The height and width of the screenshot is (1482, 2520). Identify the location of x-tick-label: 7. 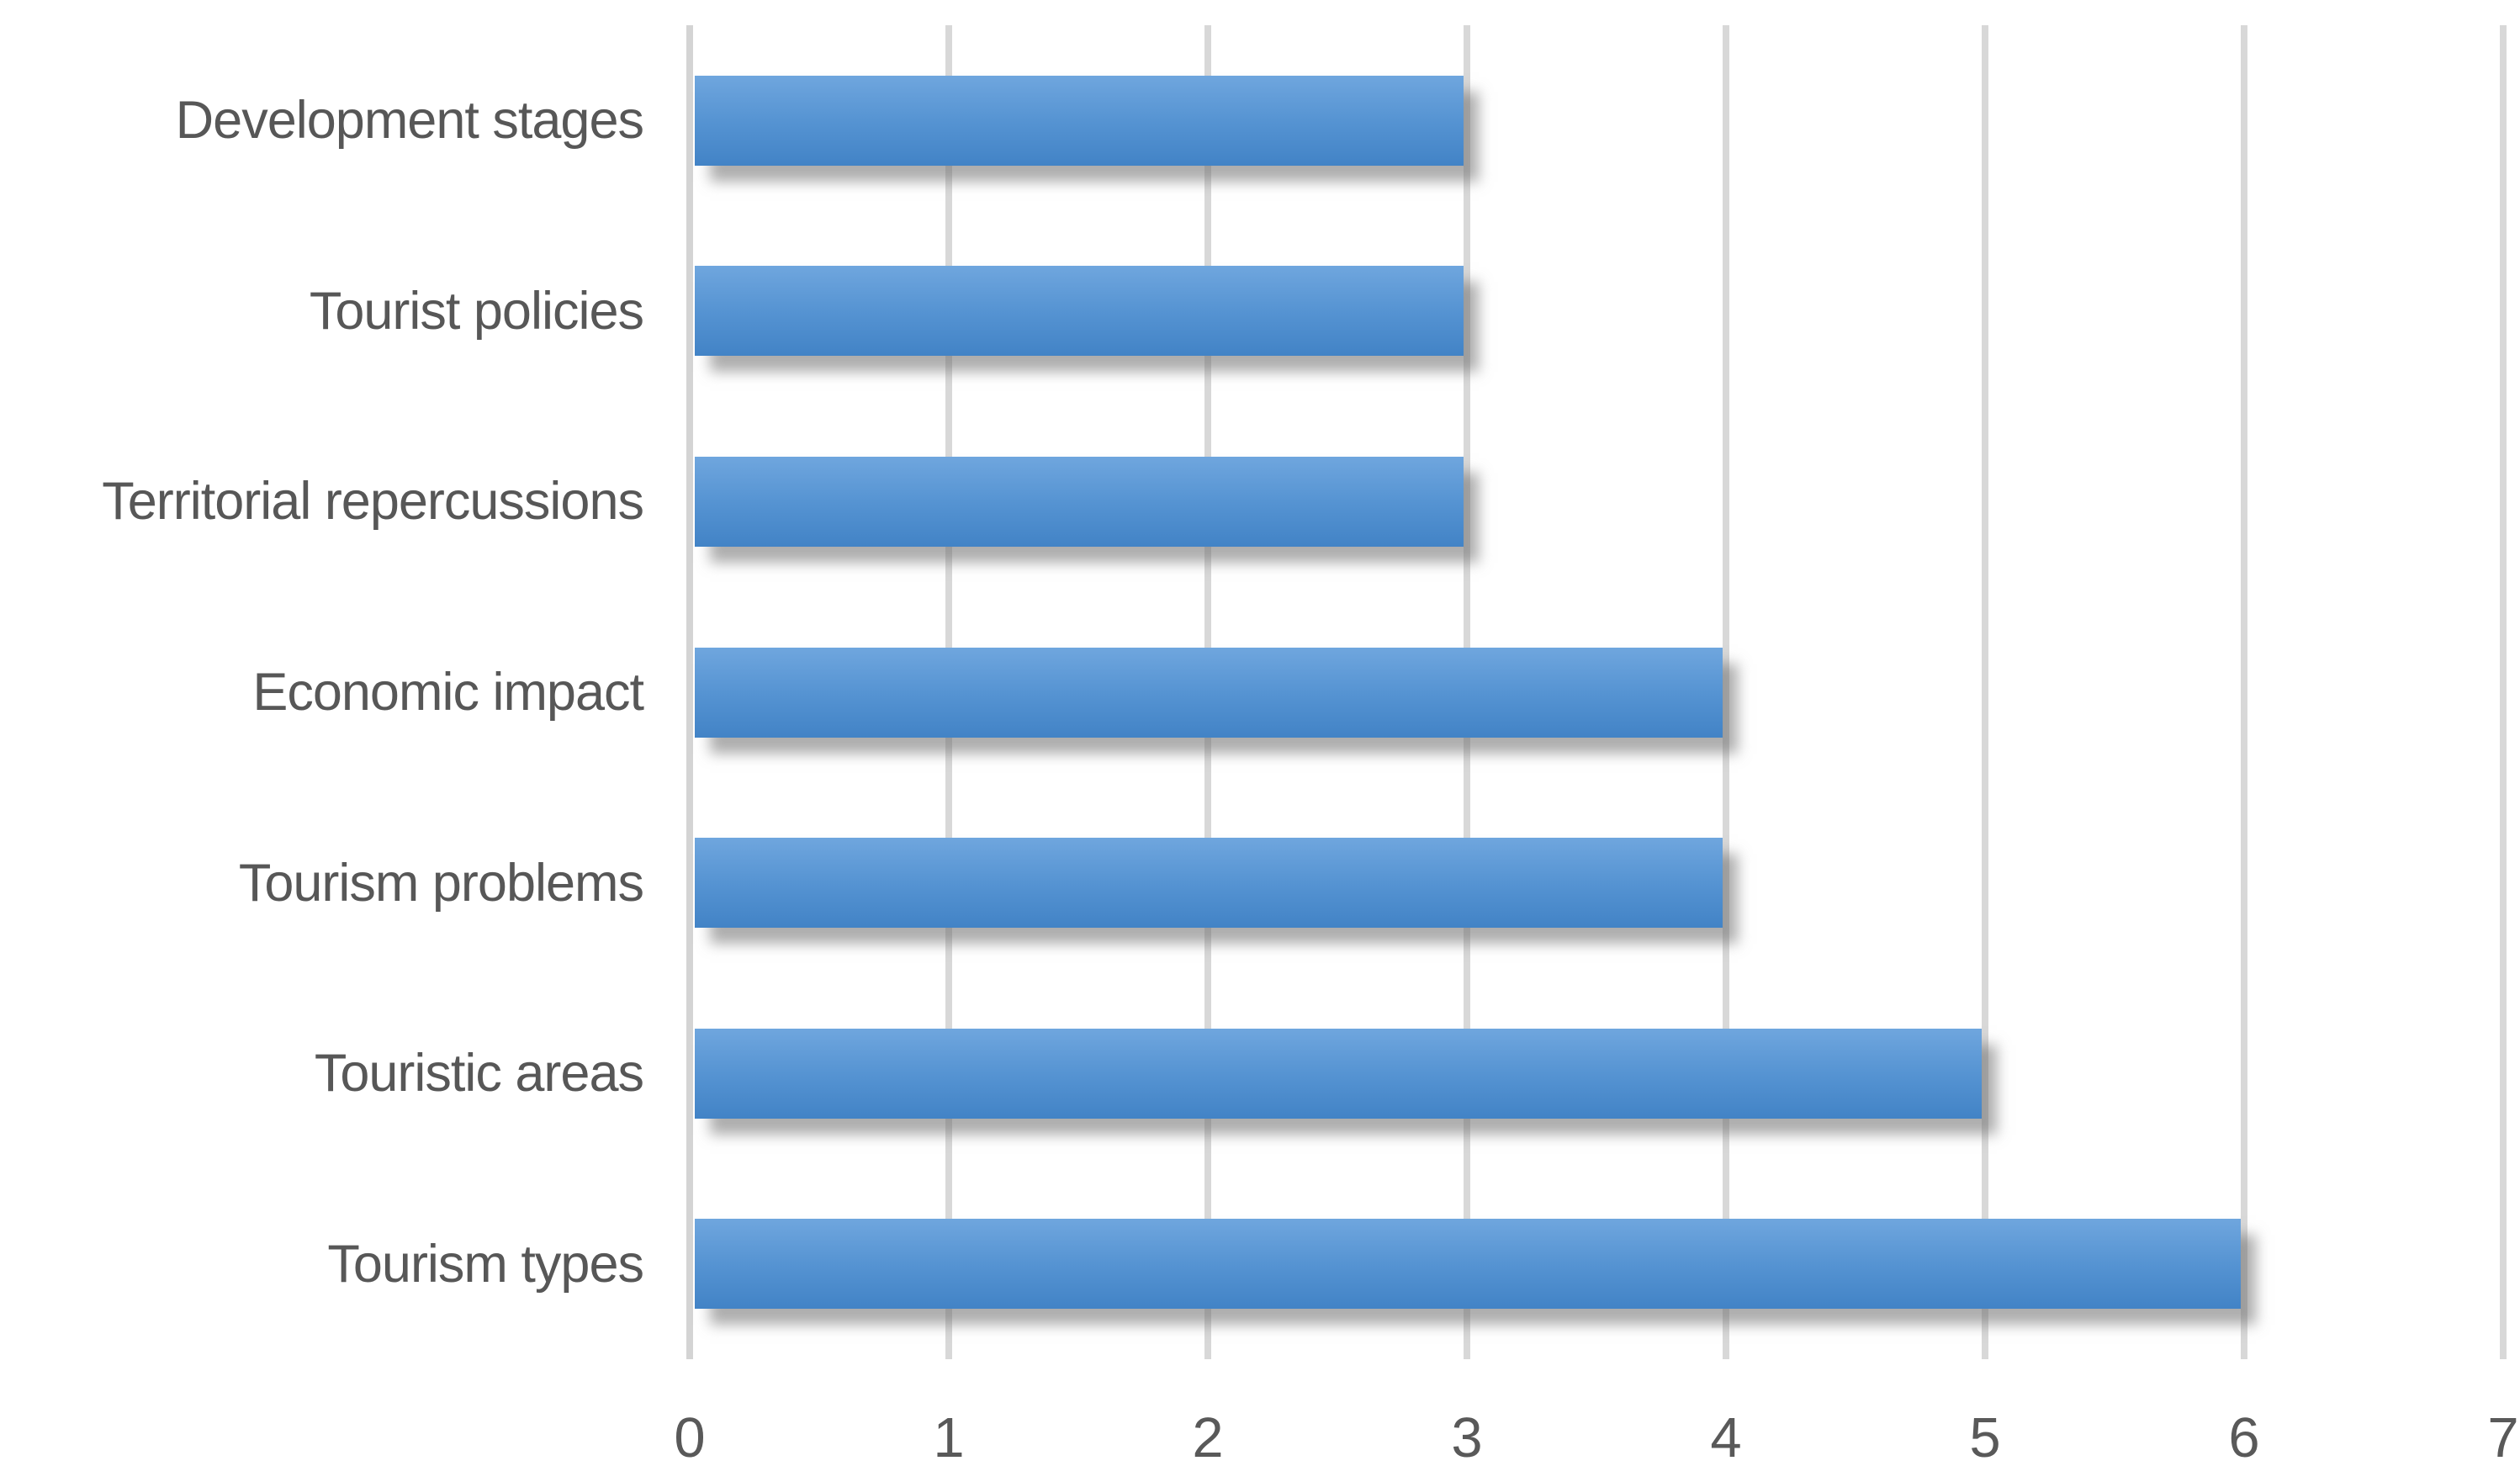
(2503, 1437).